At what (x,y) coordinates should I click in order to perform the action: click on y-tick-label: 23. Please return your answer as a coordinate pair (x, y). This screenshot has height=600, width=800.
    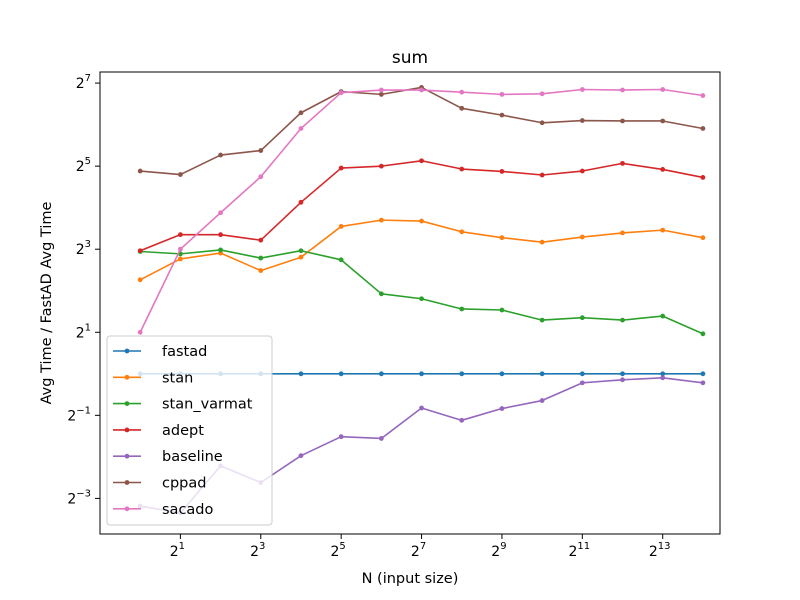
    Looking at the image, I should click on (83, 248).